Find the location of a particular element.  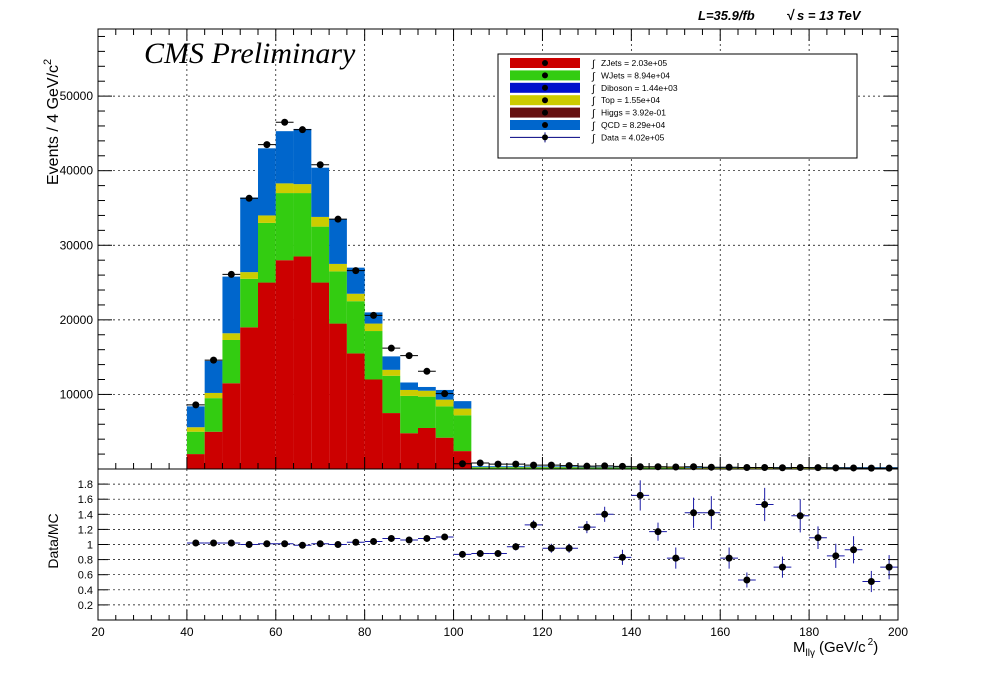

legend-label-zjets: ZJets = 2.03e+05 is located at coordinates (634, 63).